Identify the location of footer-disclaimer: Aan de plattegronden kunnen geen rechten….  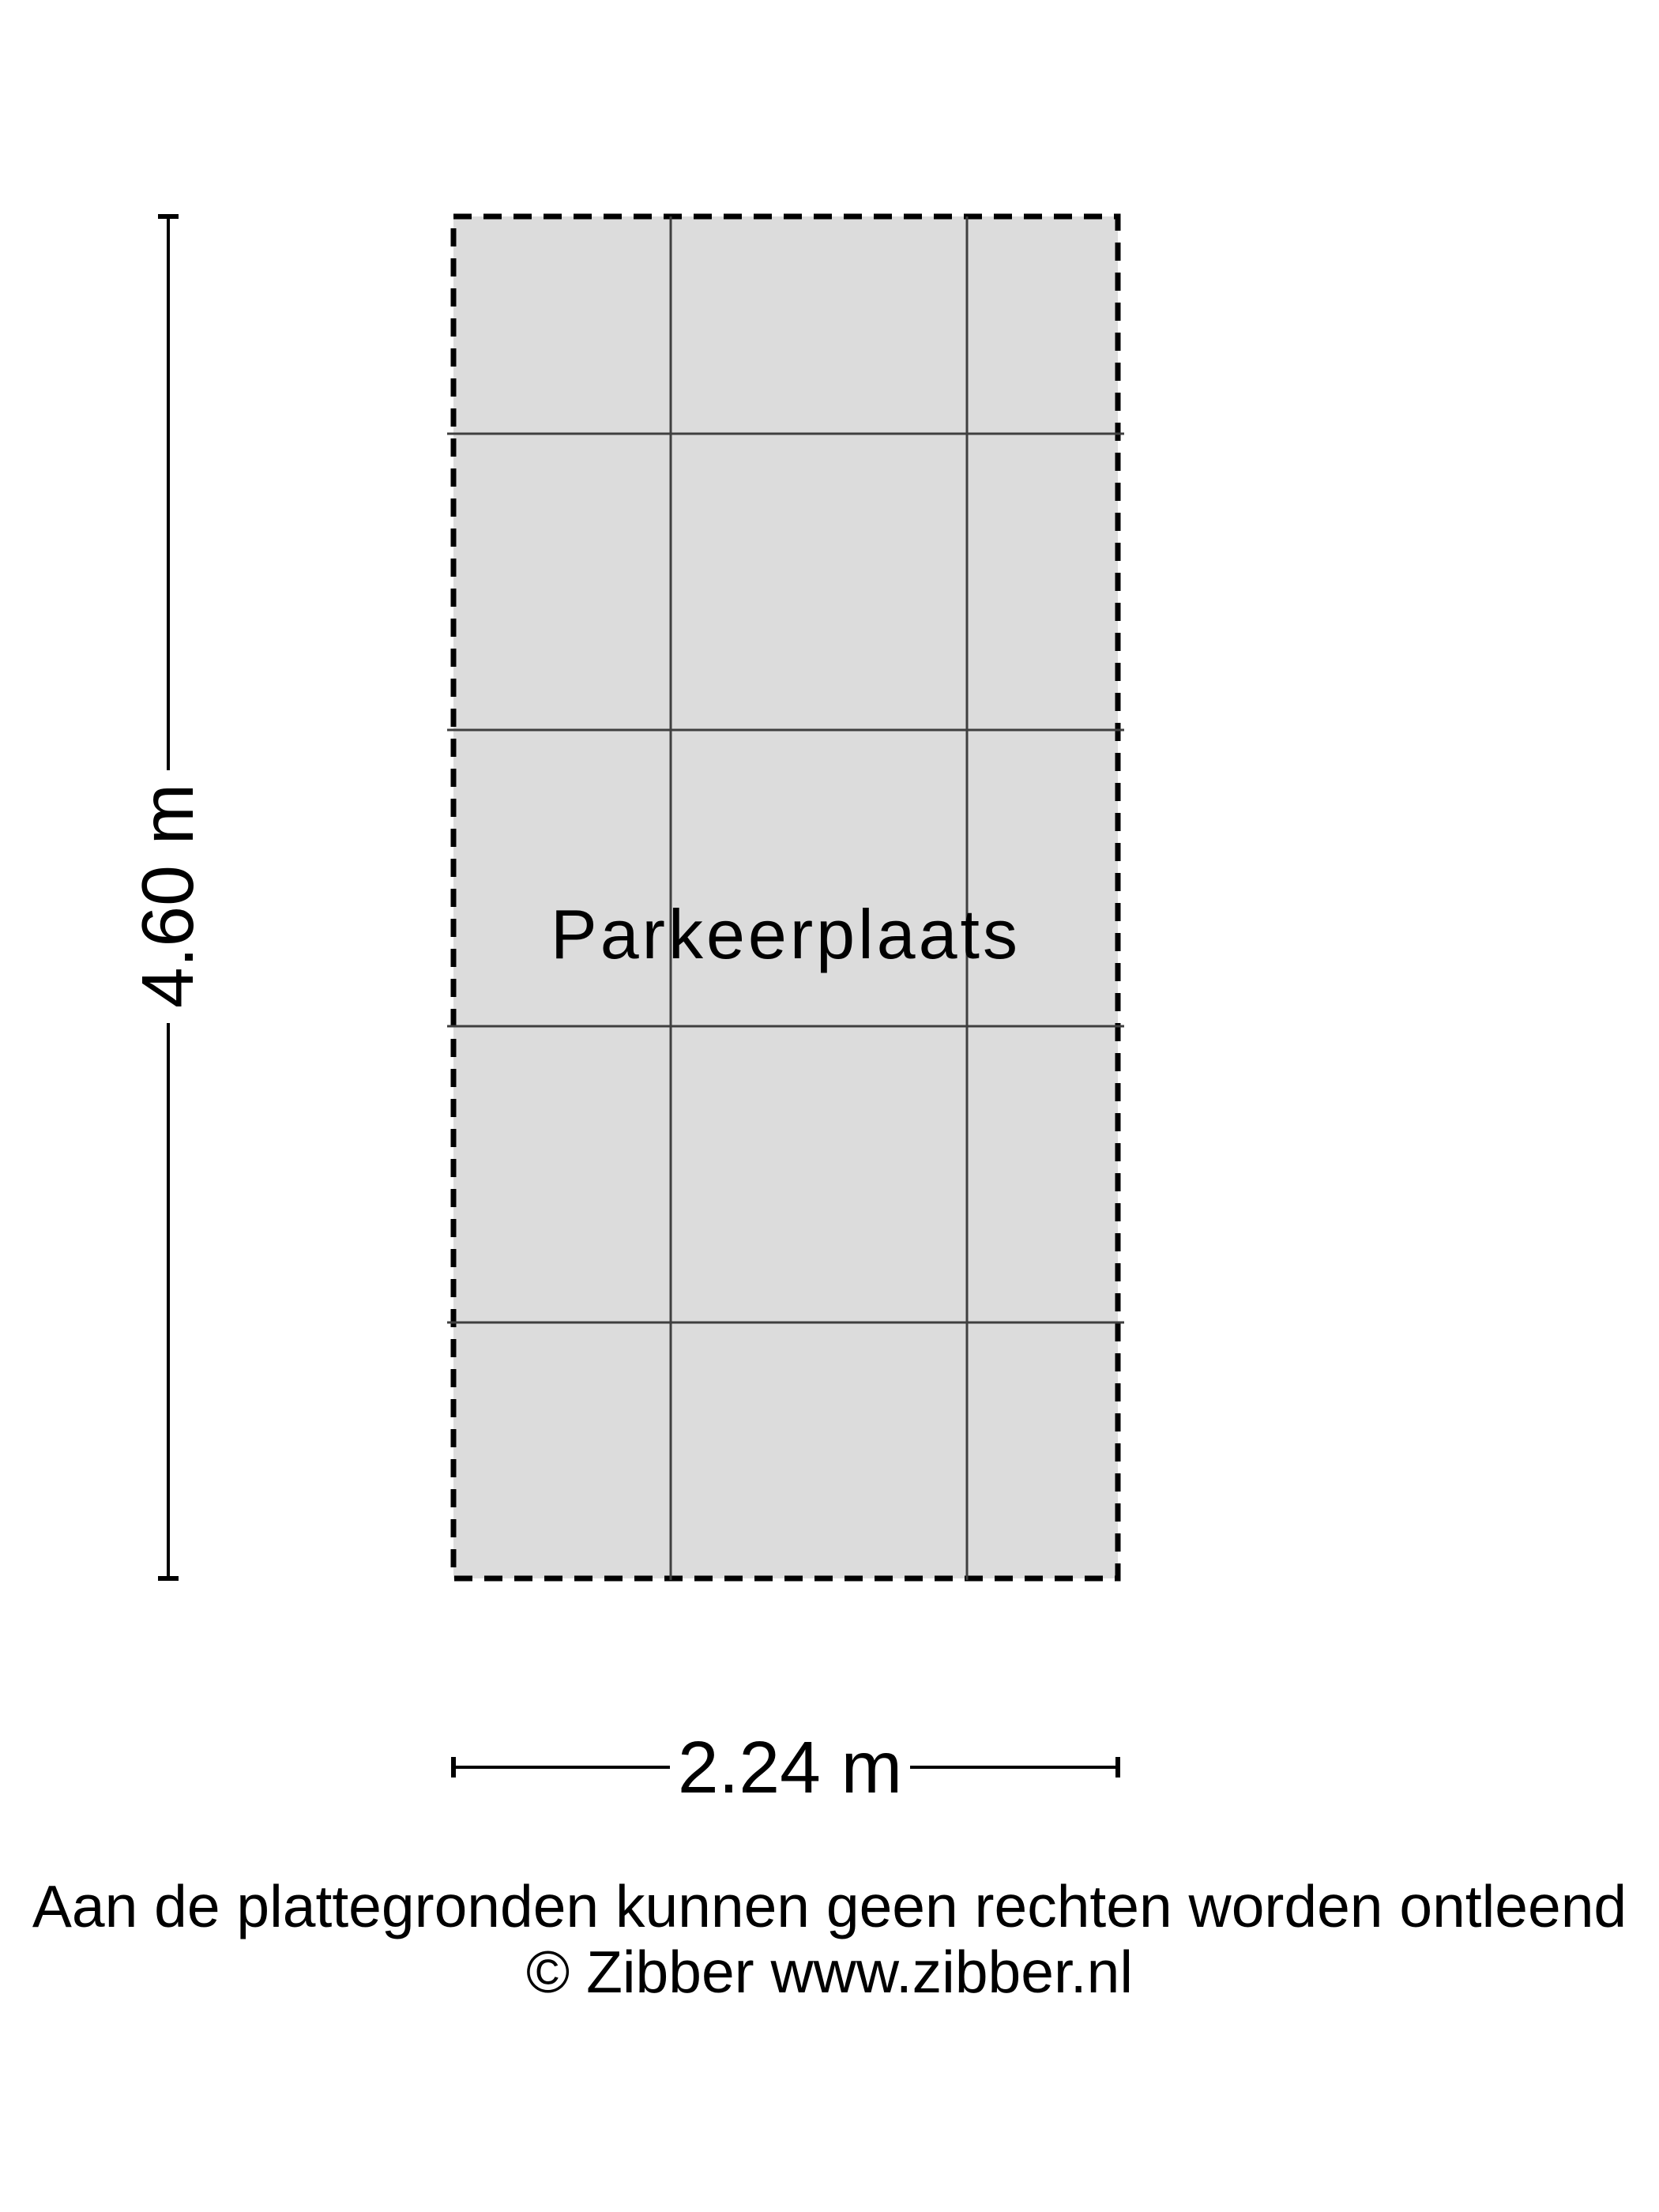
(829, 1906).